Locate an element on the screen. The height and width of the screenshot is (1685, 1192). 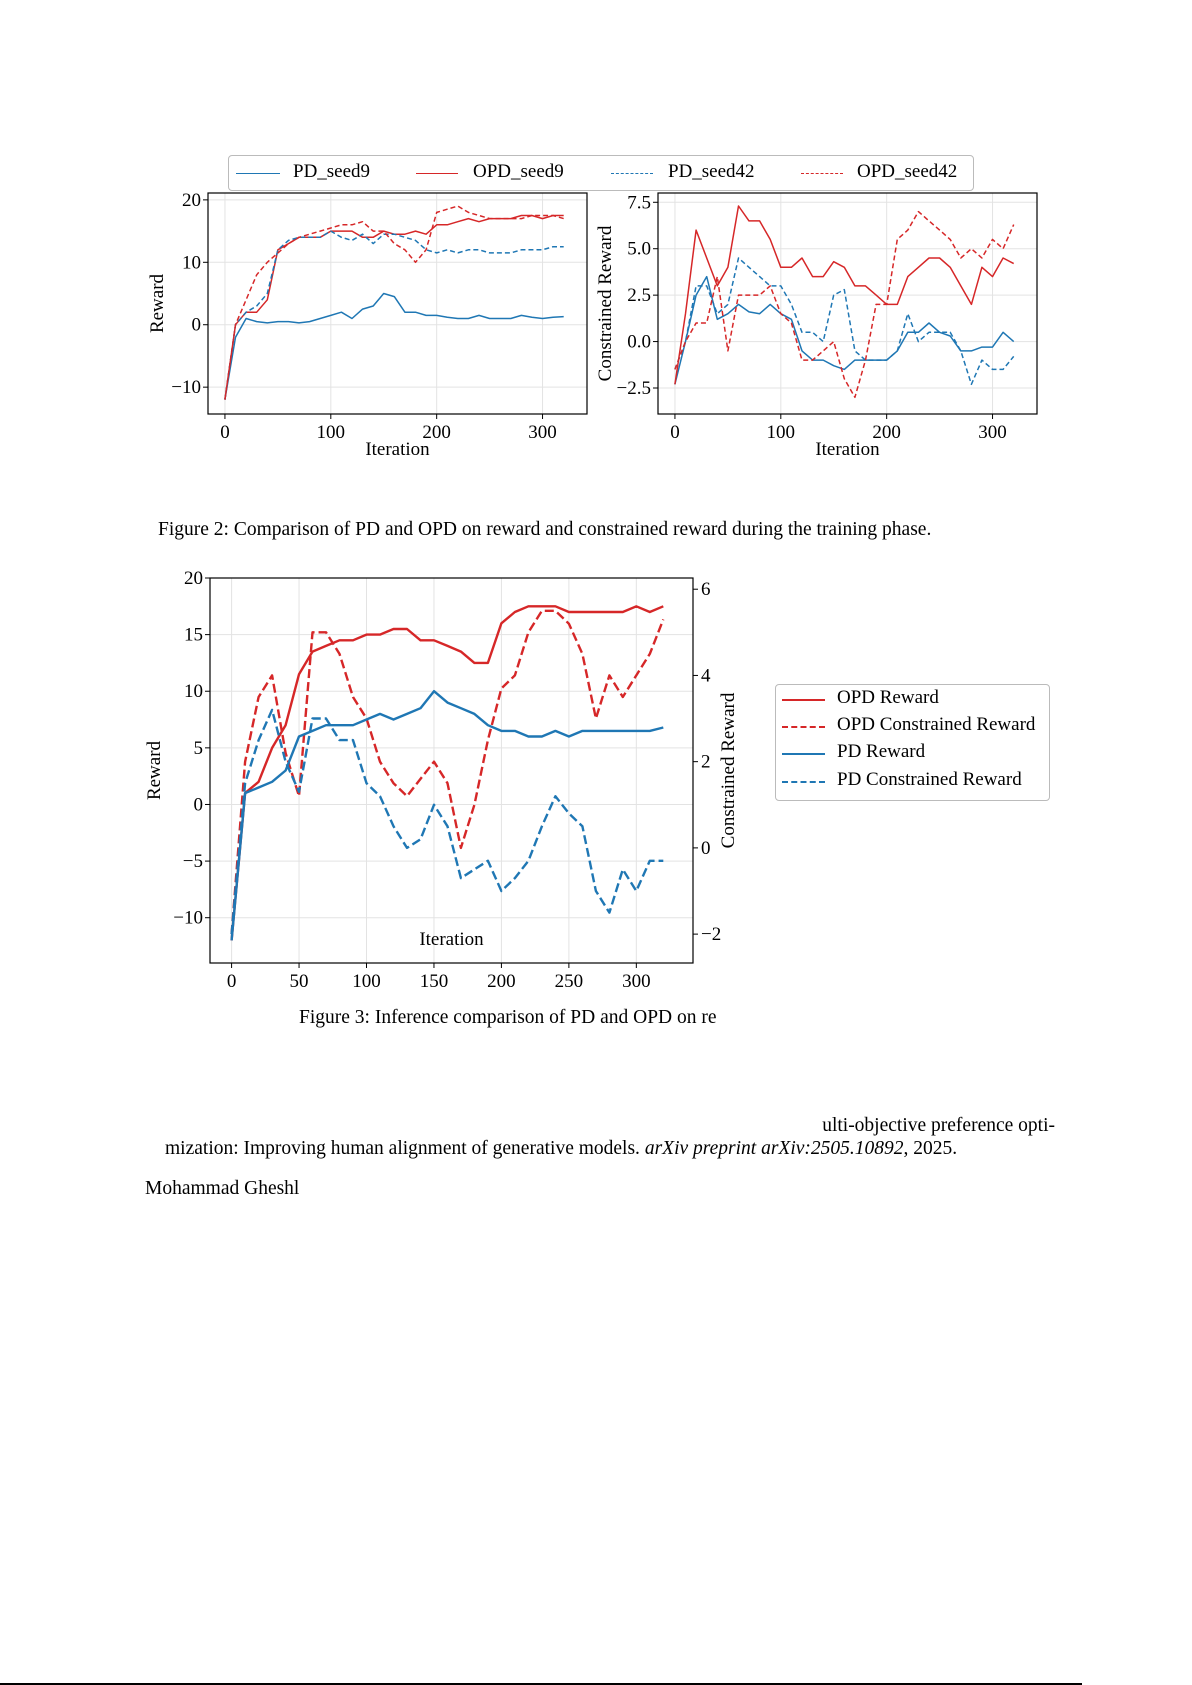
y-tick-label: 15 is located at coordinates (193, 635).